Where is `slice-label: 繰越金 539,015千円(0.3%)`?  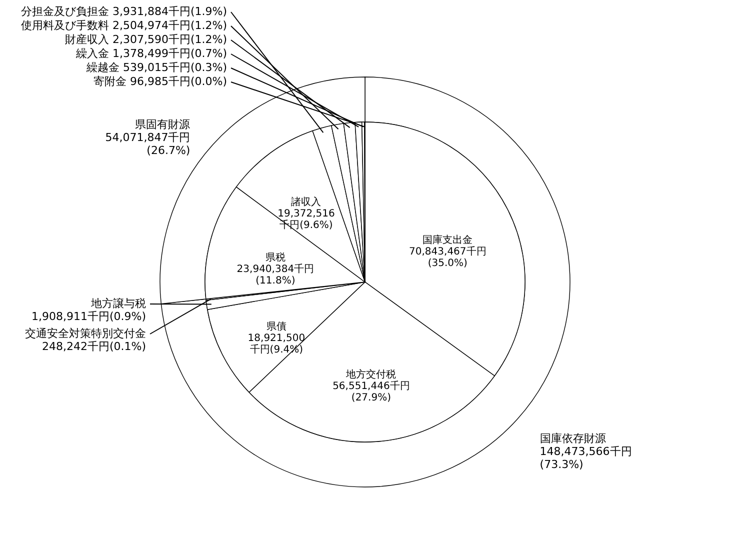 slice-label: 繰越金 539,015千円(0.3%) is located at coordinates (156, 67).